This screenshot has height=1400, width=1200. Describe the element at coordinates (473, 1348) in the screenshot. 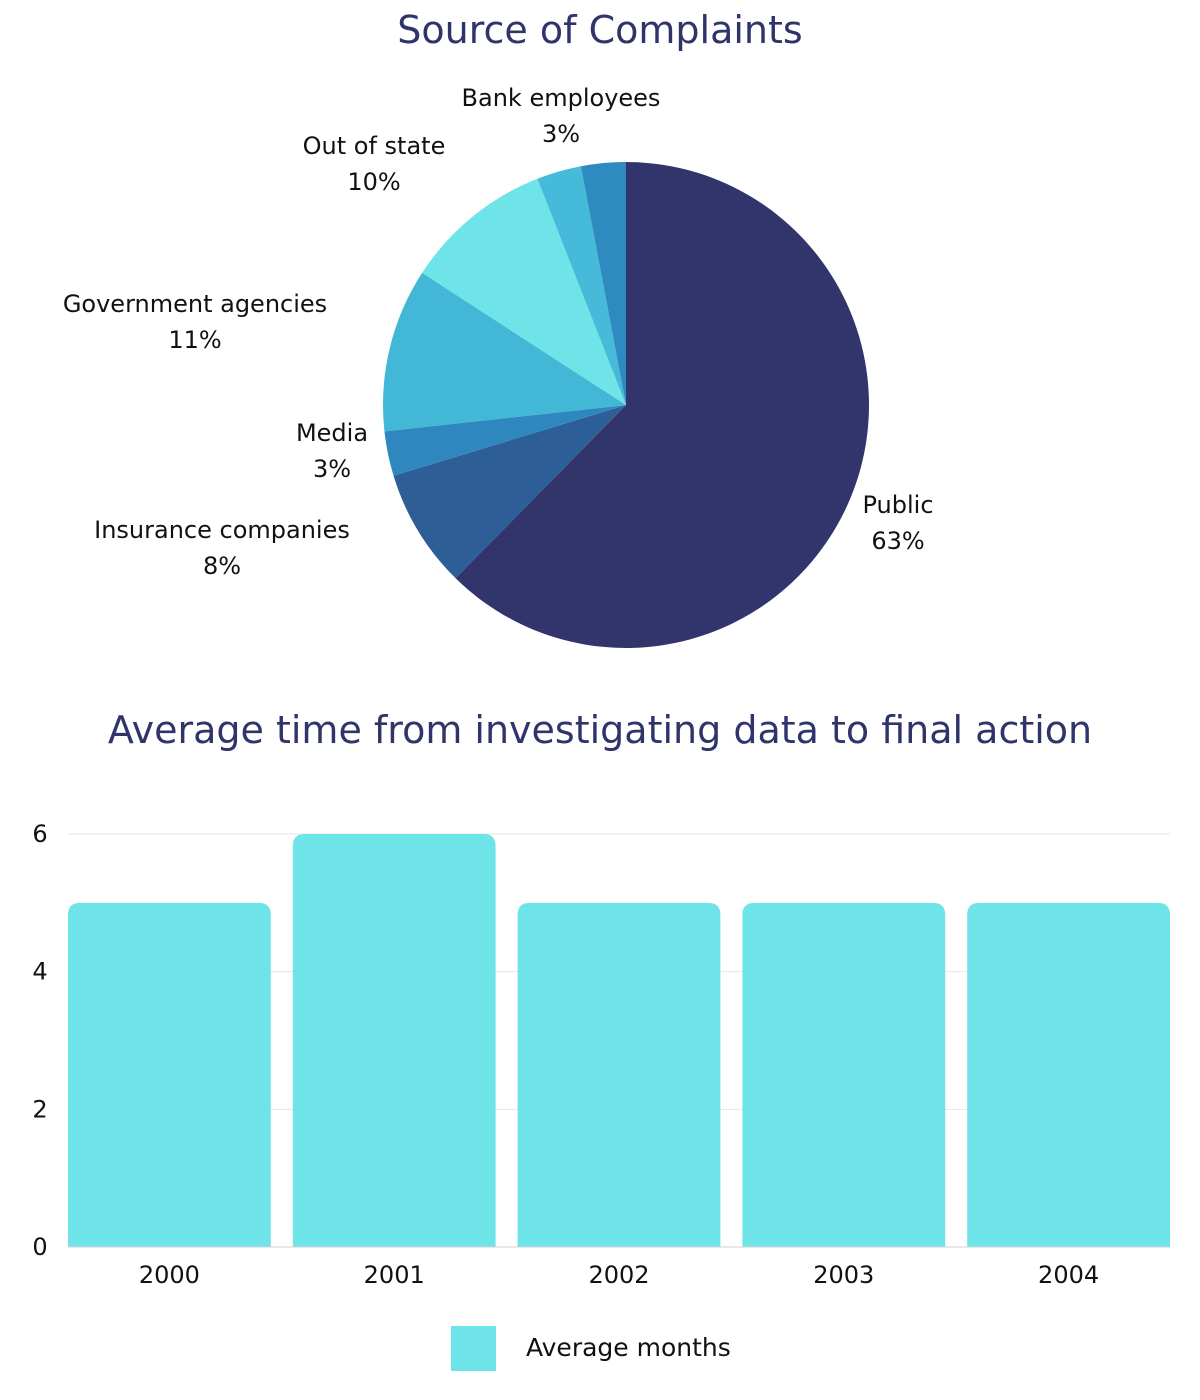

I see `legend-swatch` at that location.